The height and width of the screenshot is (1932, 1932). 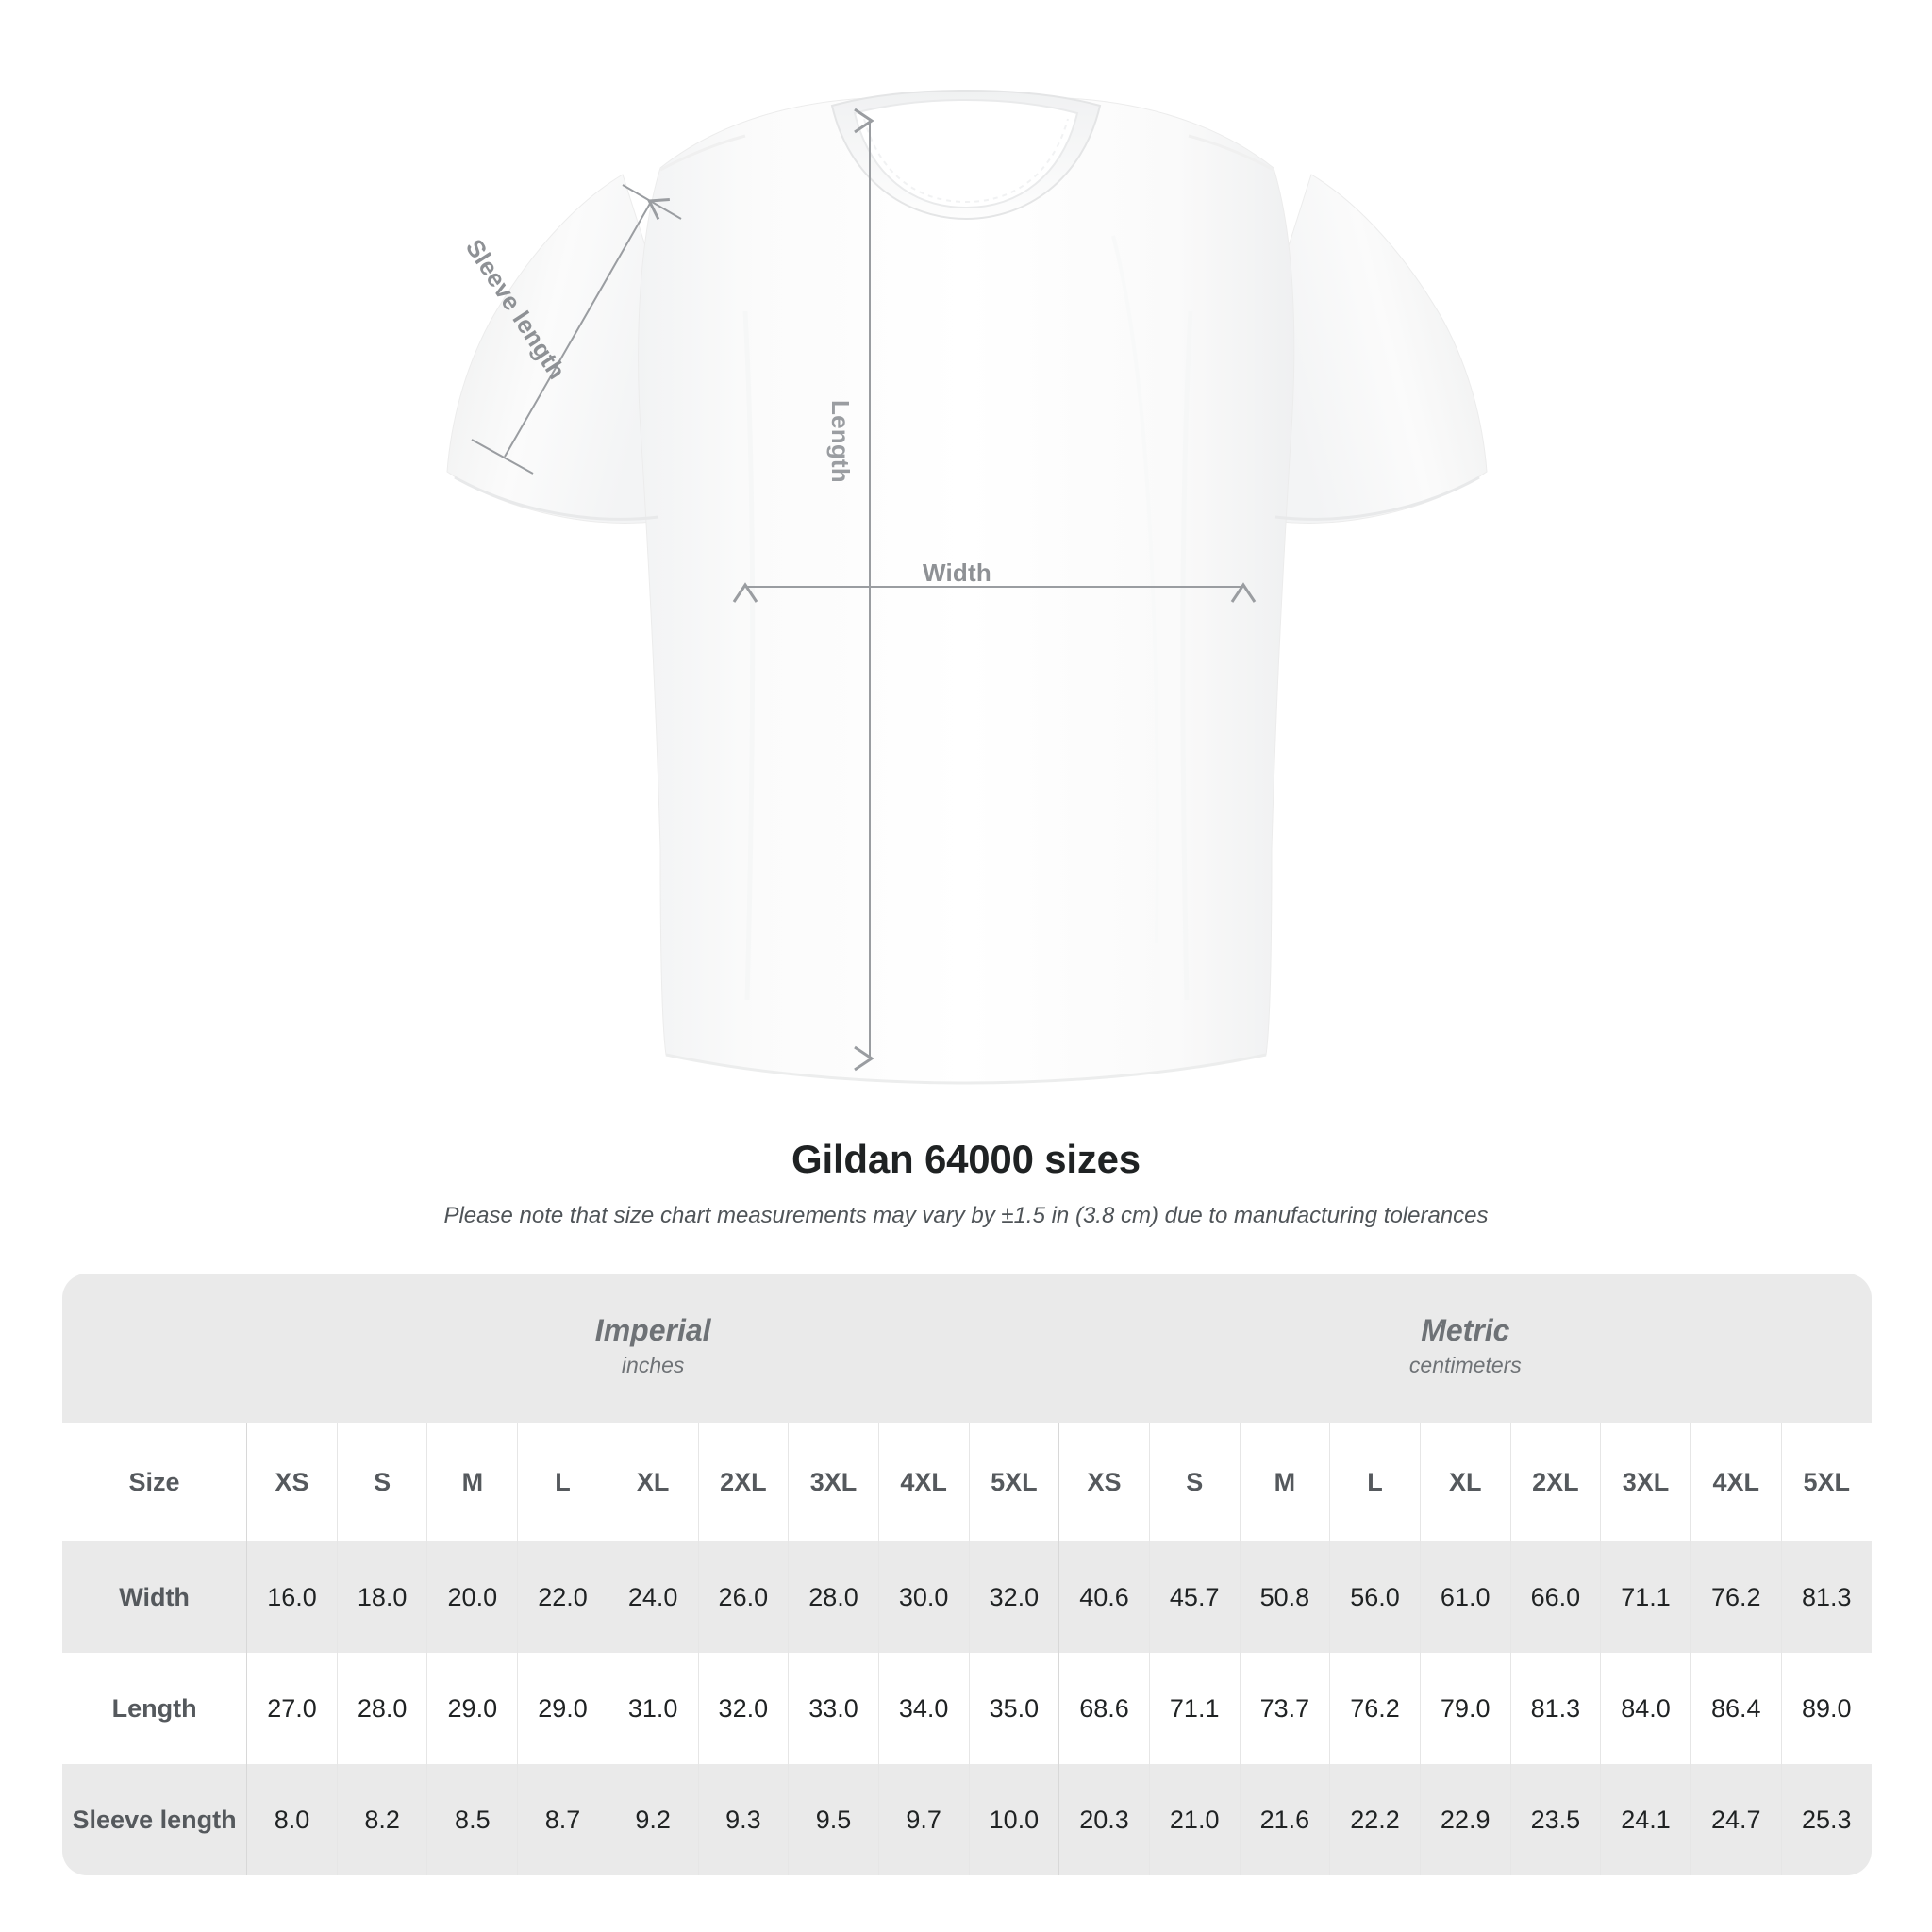 What do you see at coordinates (833, 1819) in the screenshot?
I see `cell-sleeve-length-imperial-3xl: 9.5` at bounding box center [833, 1819].